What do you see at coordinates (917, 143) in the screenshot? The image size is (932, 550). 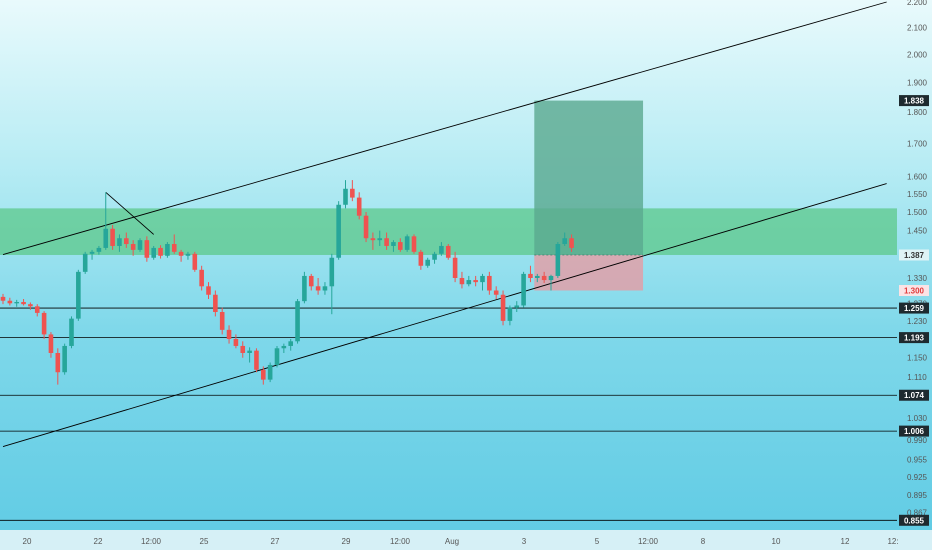 I see `y-tick-label: 1.700` at bounding box center [917, 143].